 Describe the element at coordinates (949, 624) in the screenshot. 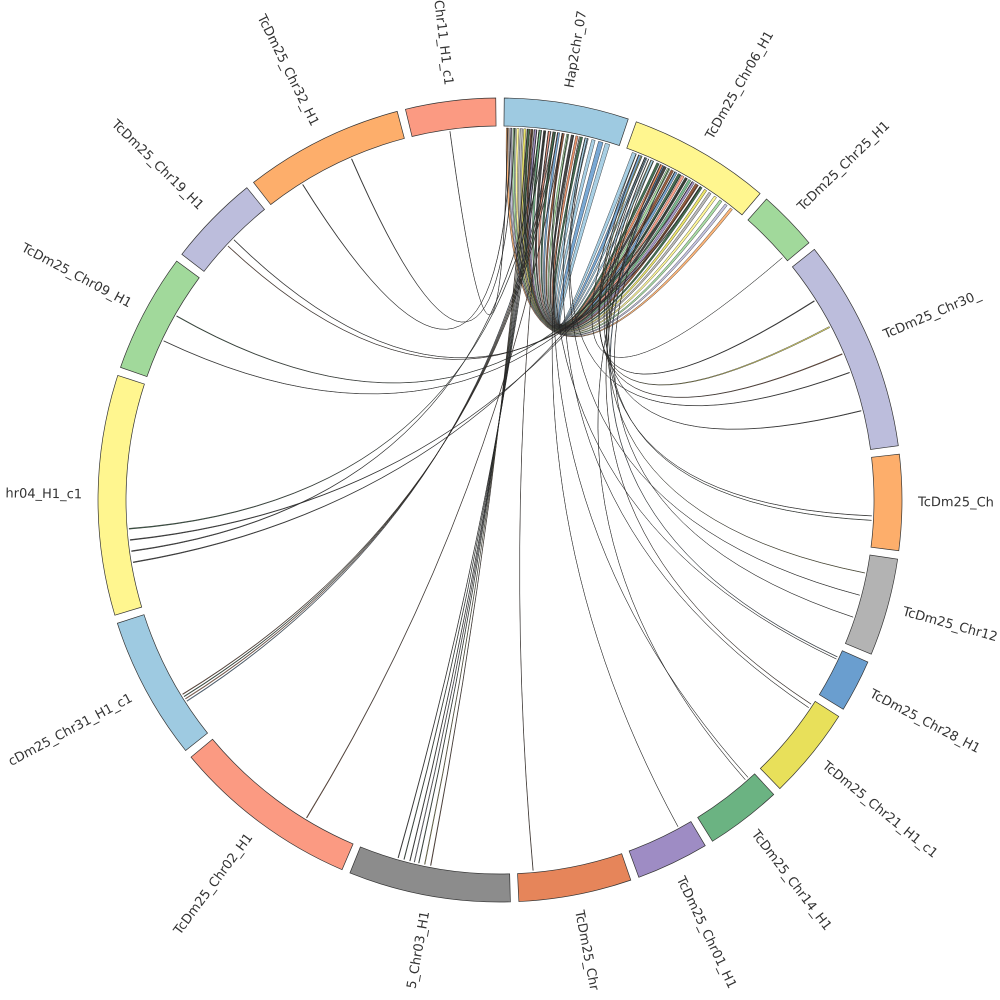

I see `sector-label: TcDm25_Chr12` at that location.